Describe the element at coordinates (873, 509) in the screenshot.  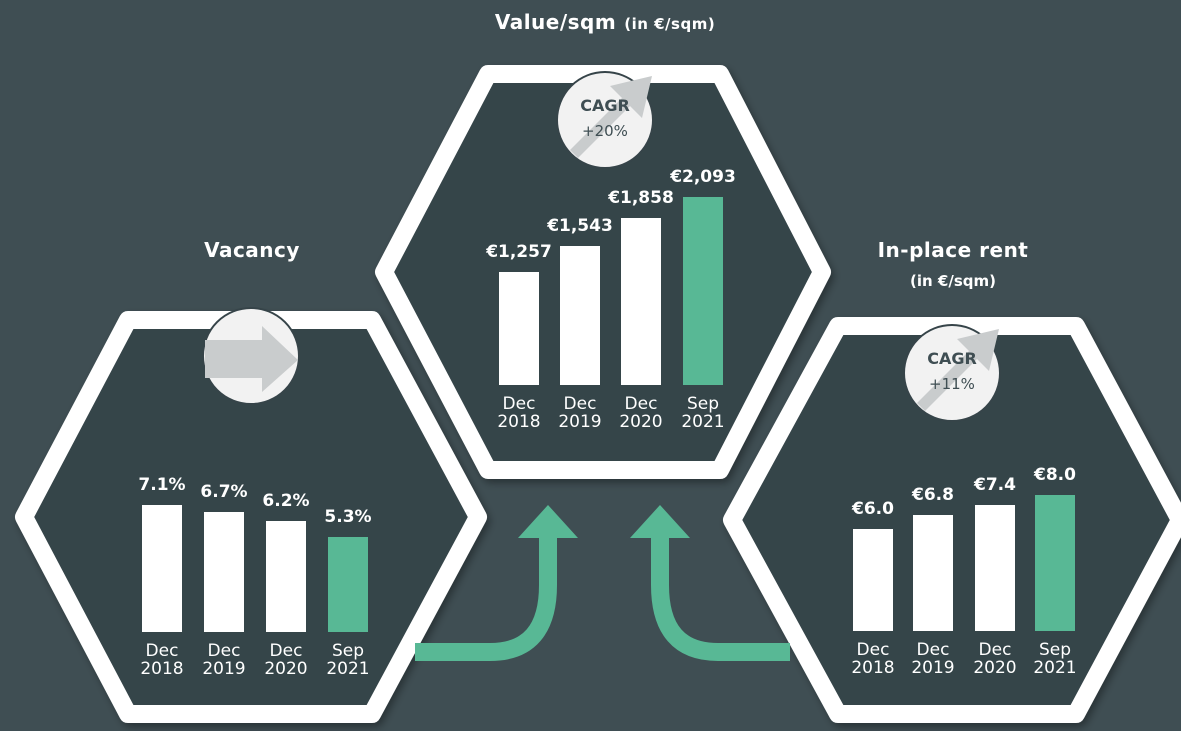
I see `value-label: €6.0` at that location.